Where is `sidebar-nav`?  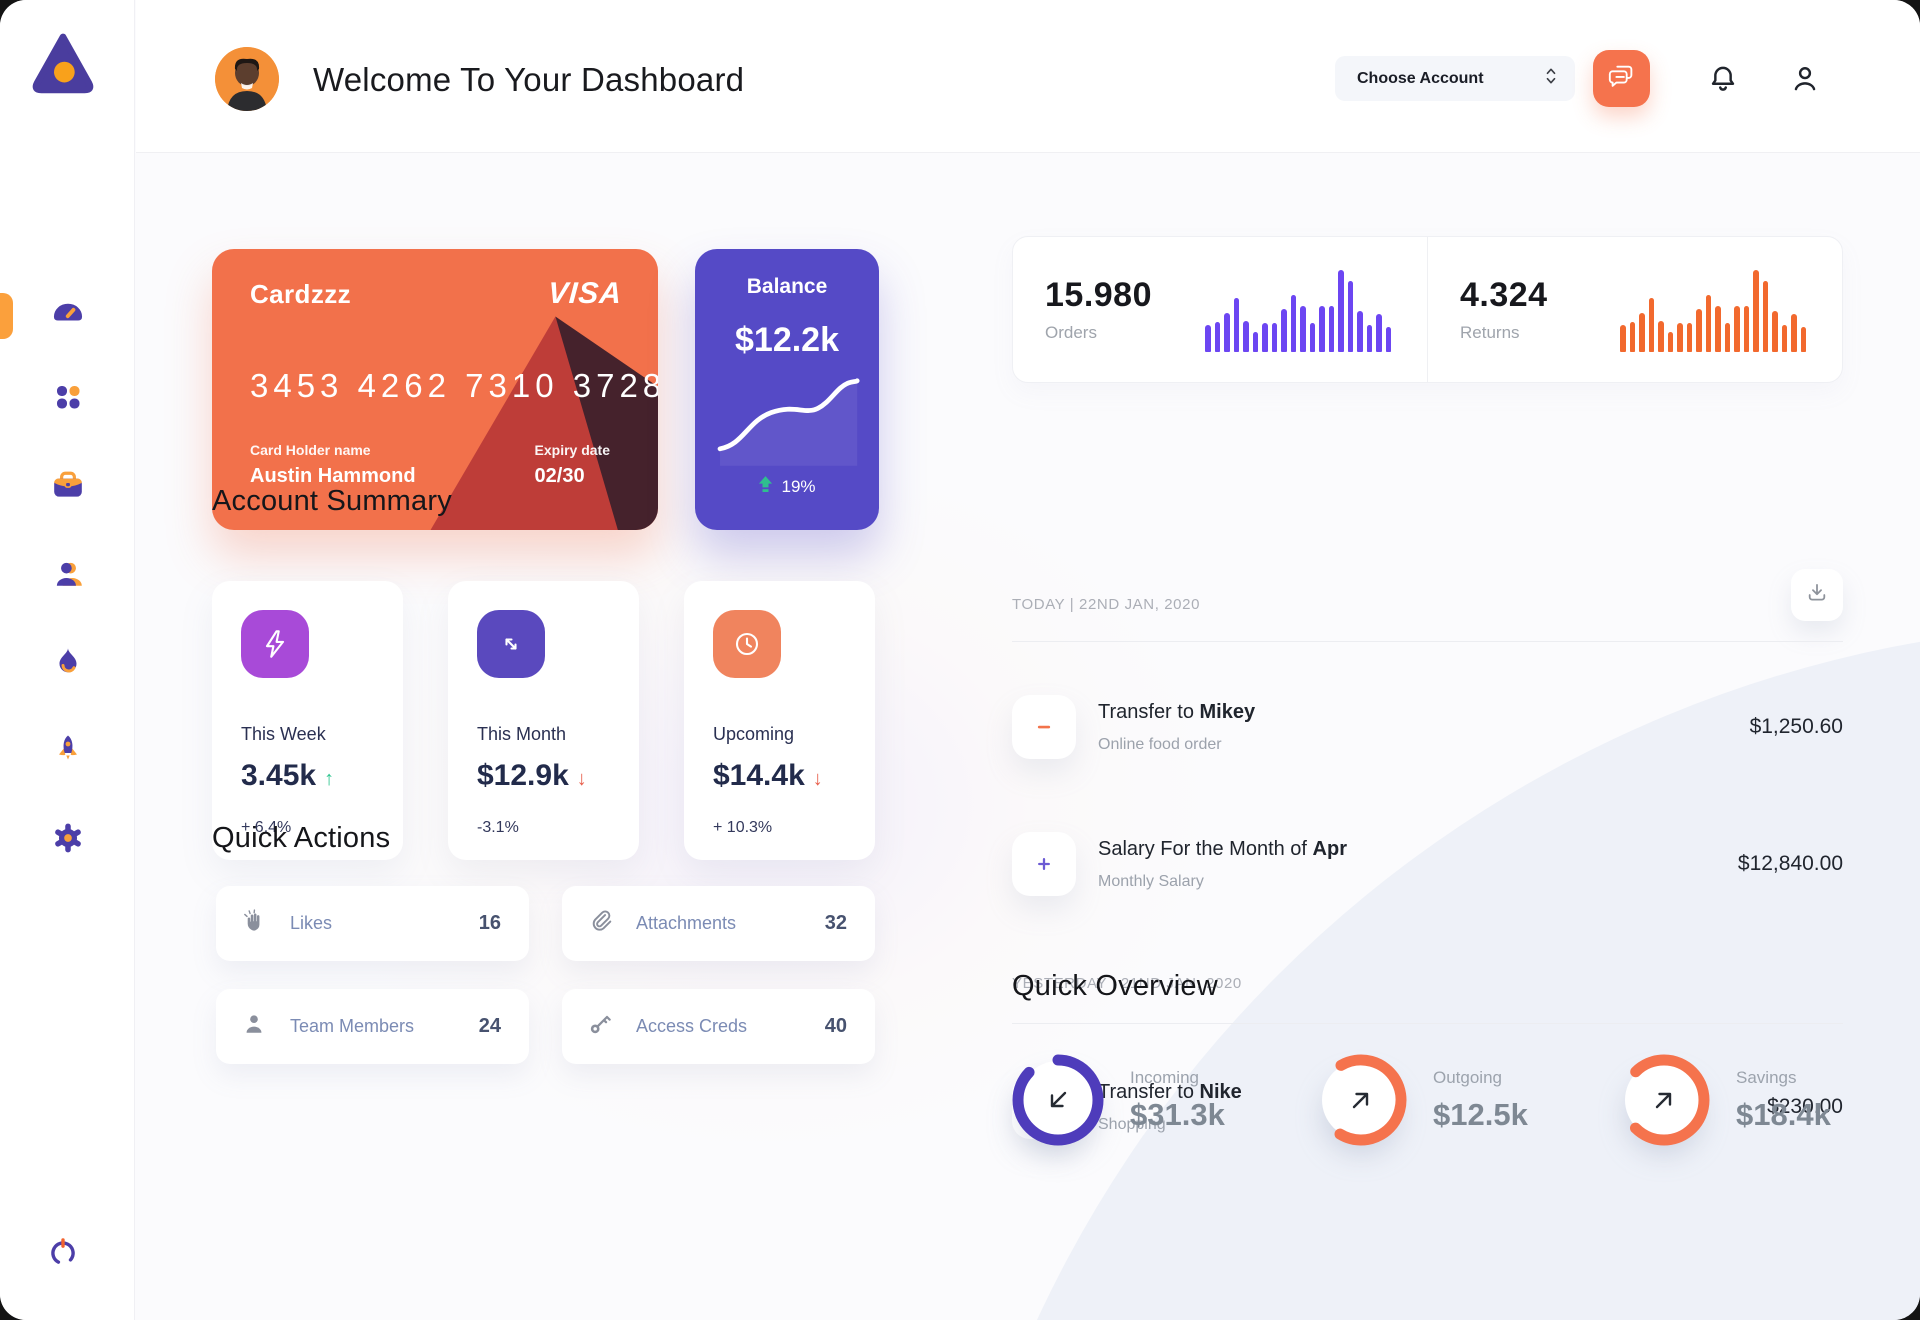 sidebar-nav is located at coordinates (67, 601).